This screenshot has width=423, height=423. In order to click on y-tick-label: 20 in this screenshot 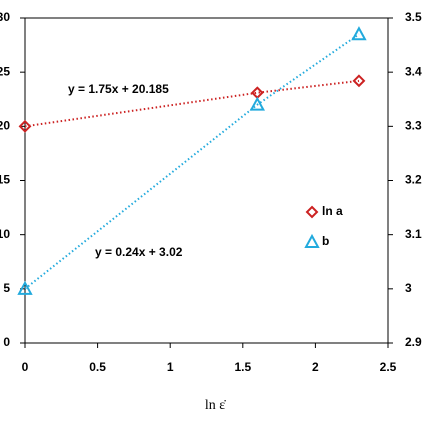, I will do `click(5, 126)`.